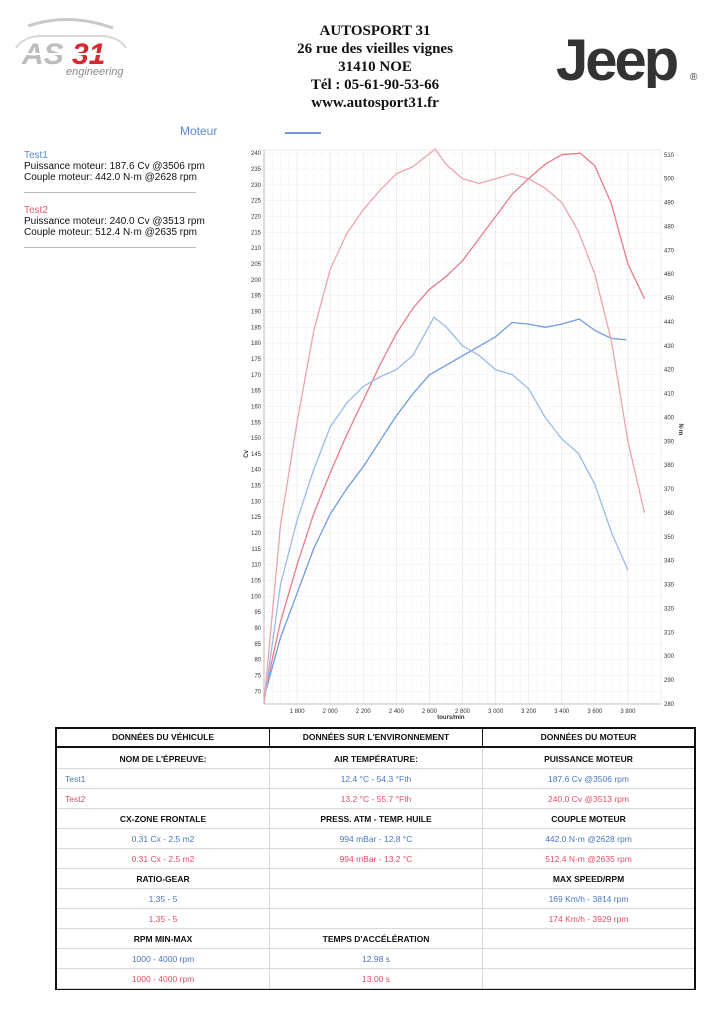 Image resolution: width=726 pixels, height=1024 pixels. Describe the element at coordinates (256, 186) in the screenshot. I see `y-tick-label: 230` at that location.